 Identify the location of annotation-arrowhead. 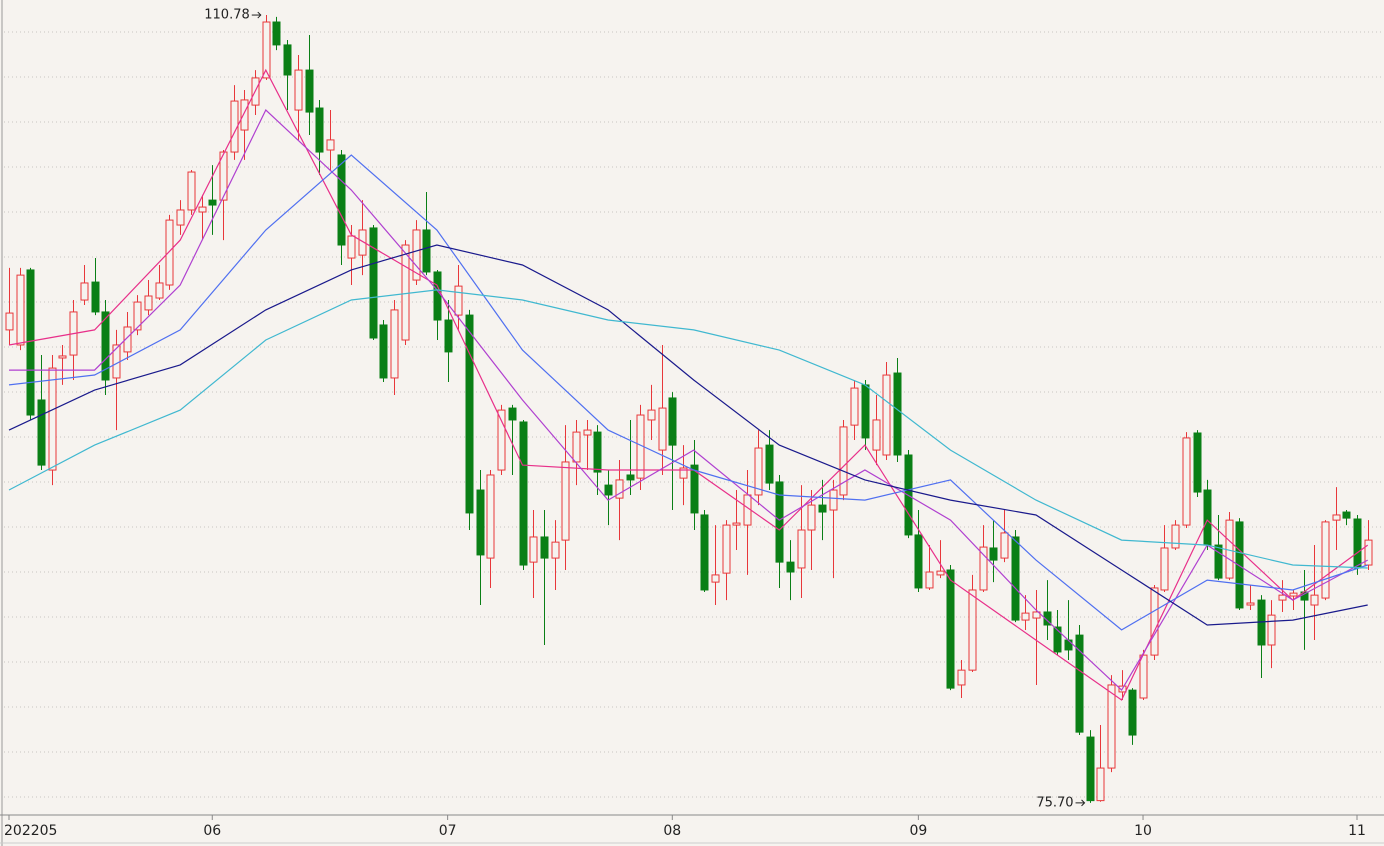
(1083, 803).